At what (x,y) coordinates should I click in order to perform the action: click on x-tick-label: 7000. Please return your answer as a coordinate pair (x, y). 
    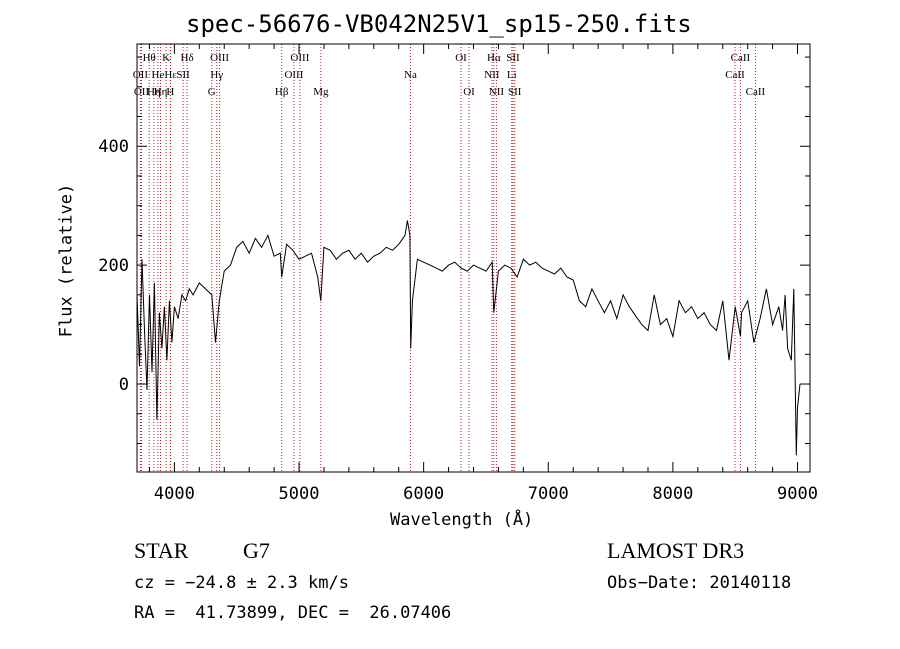
    Looking at the image, I should click on (548, 494).